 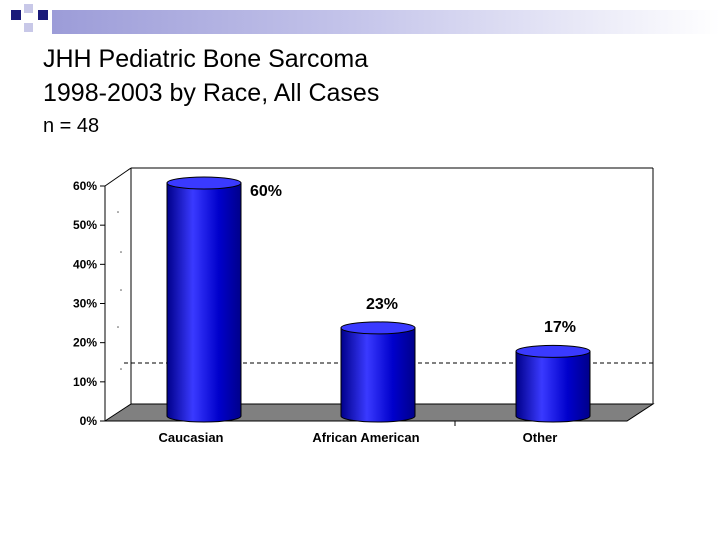 What do you see at coordinates (365, 437) in the screenshot?
I see `category-label: African American` at bounding box center [365, 437].